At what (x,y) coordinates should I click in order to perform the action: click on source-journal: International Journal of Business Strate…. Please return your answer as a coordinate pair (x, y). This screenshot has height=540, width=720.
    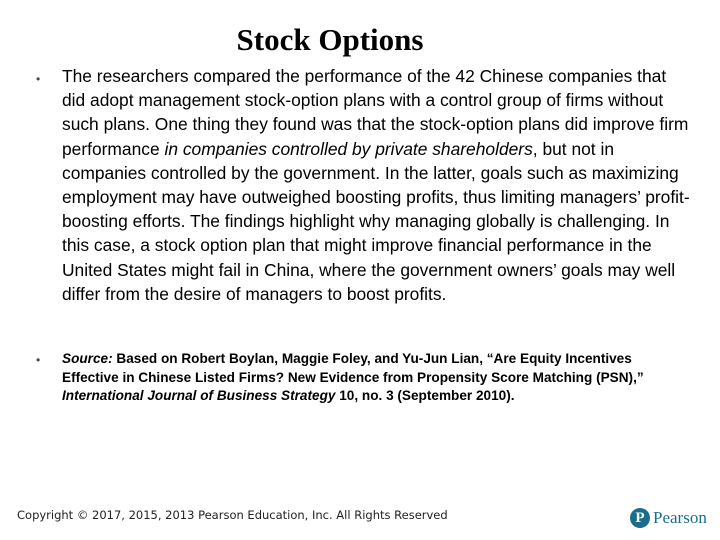
    Looking at the image, I should click on (199, 396).